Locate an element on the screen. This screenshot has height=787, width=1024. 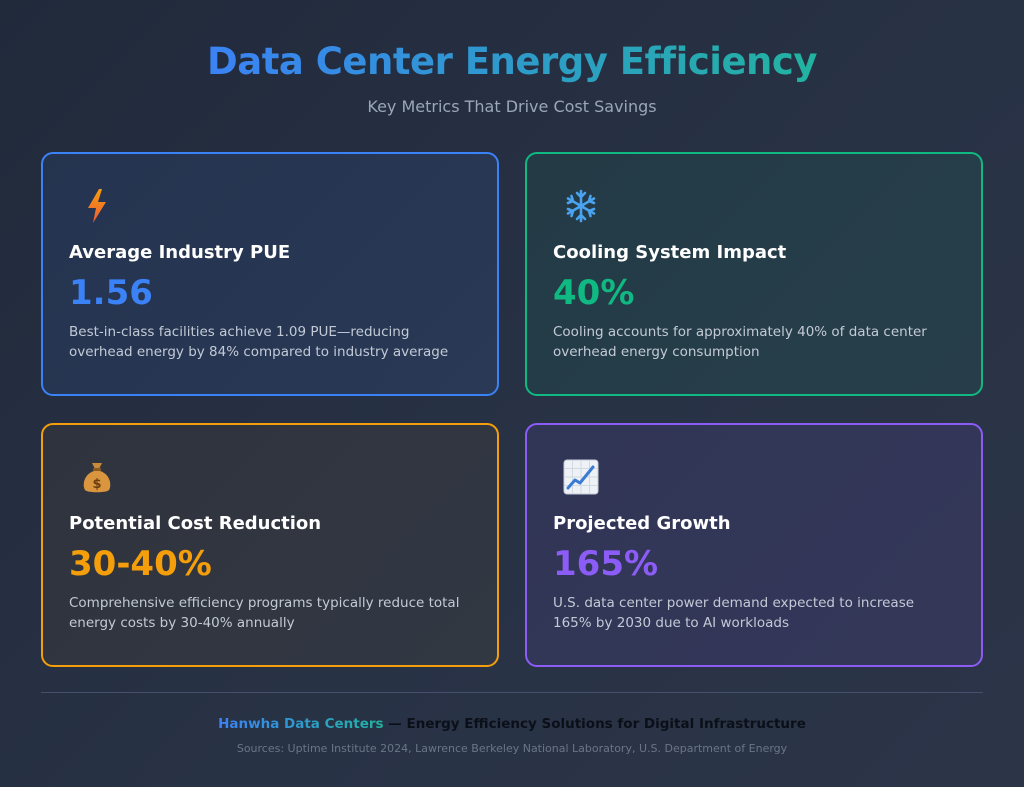
chart-increasing-icon is located at coordinates (581, 477).